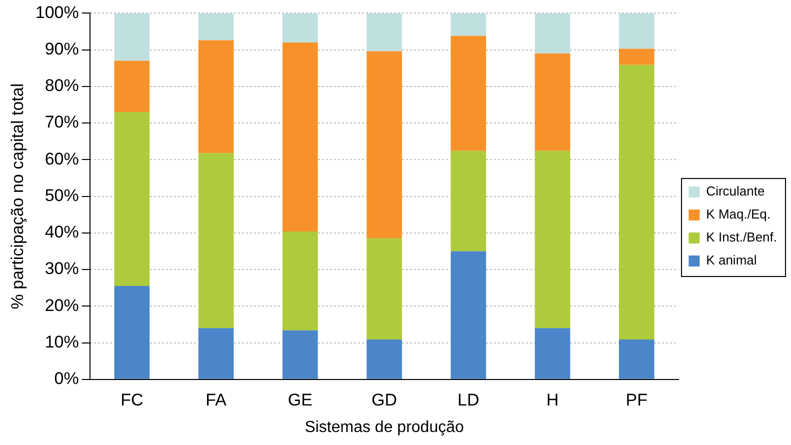 The width and height of the screenshot is (791, 445). Describe the element at coordinates (469, 400) in the screenshot. I see `x-tick-label: LD` at that location.